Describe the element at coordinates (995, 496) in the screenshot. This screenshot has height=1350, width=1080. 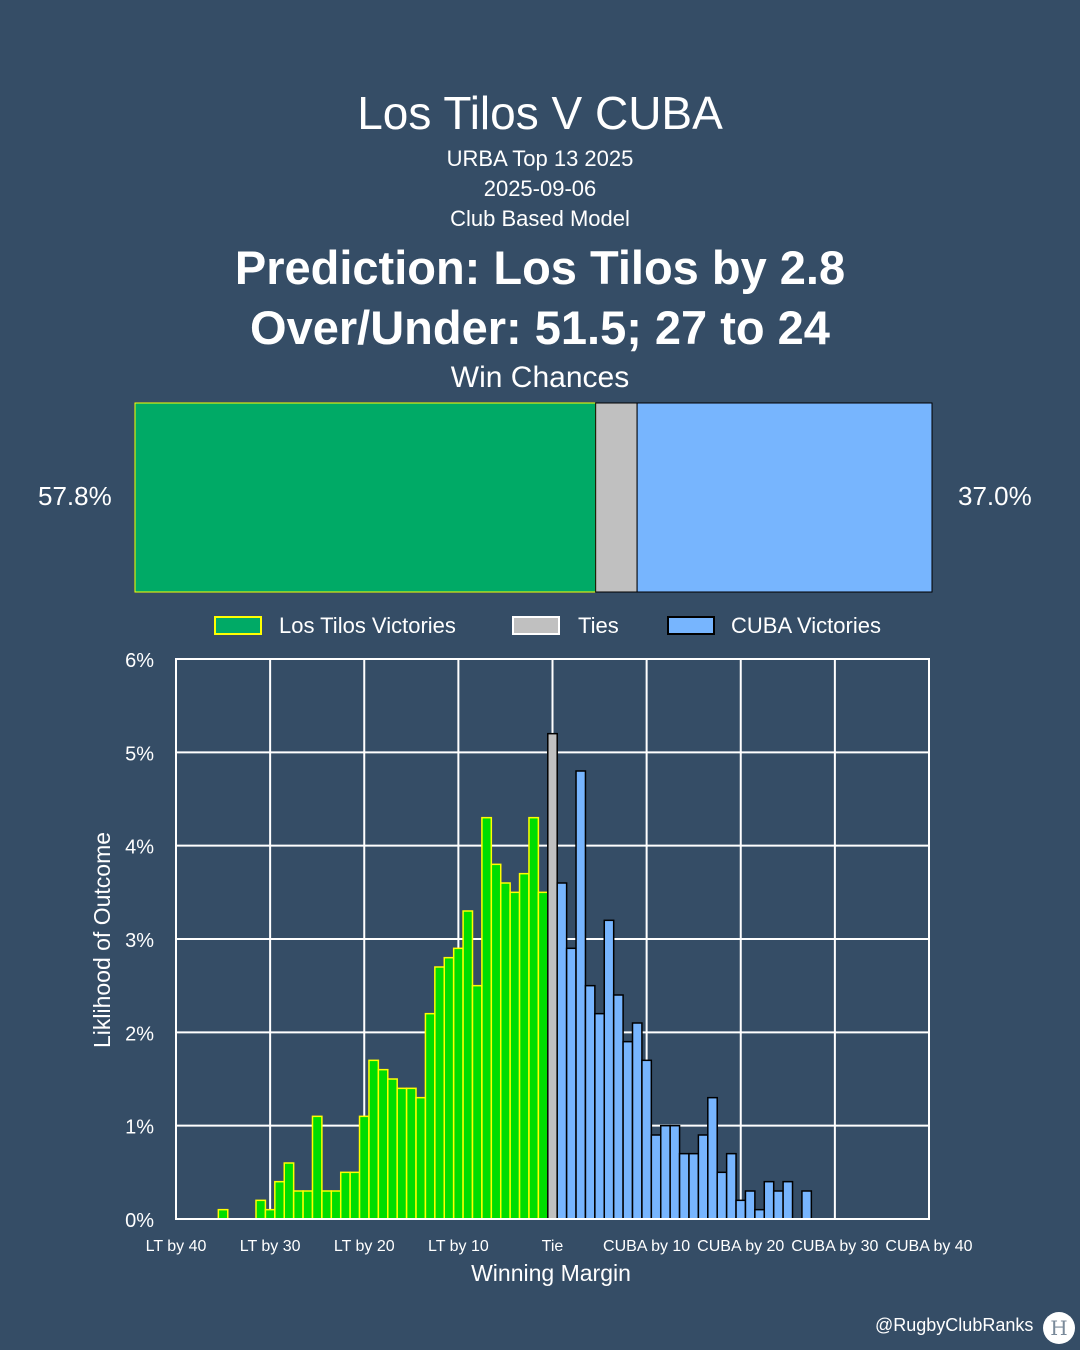
I see `cuba-win-percent: 37.0%` at that location.